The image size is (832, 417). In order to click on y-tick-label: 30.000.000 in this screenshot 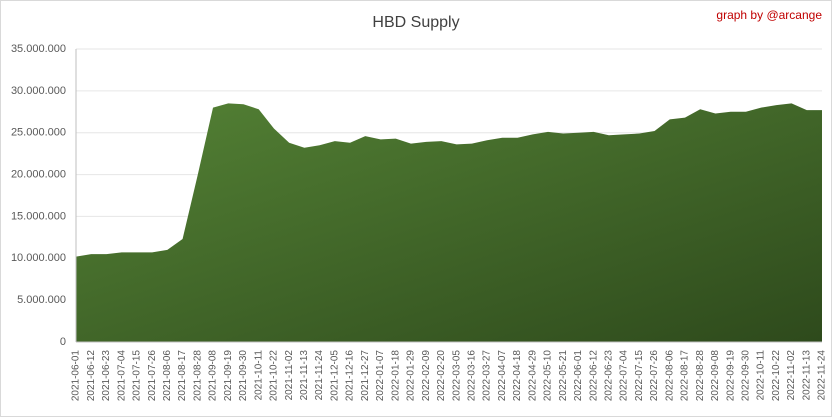, I will do `click(38, 91)`.